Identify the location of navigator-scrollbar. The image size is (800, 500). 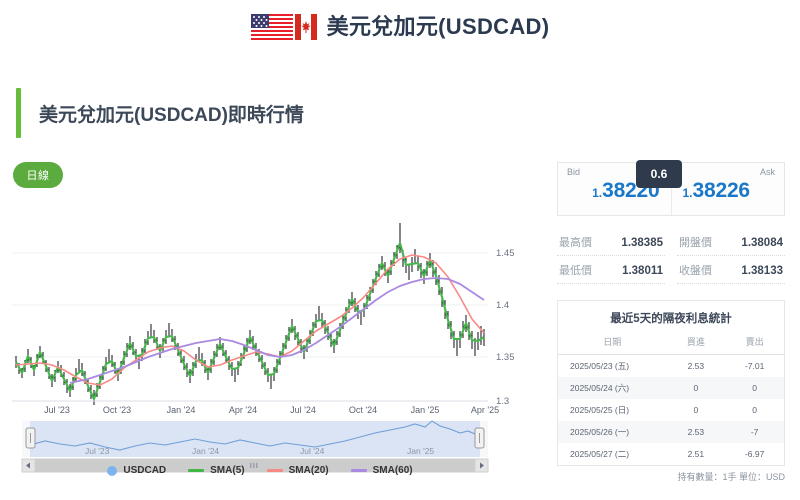
(255, 465).